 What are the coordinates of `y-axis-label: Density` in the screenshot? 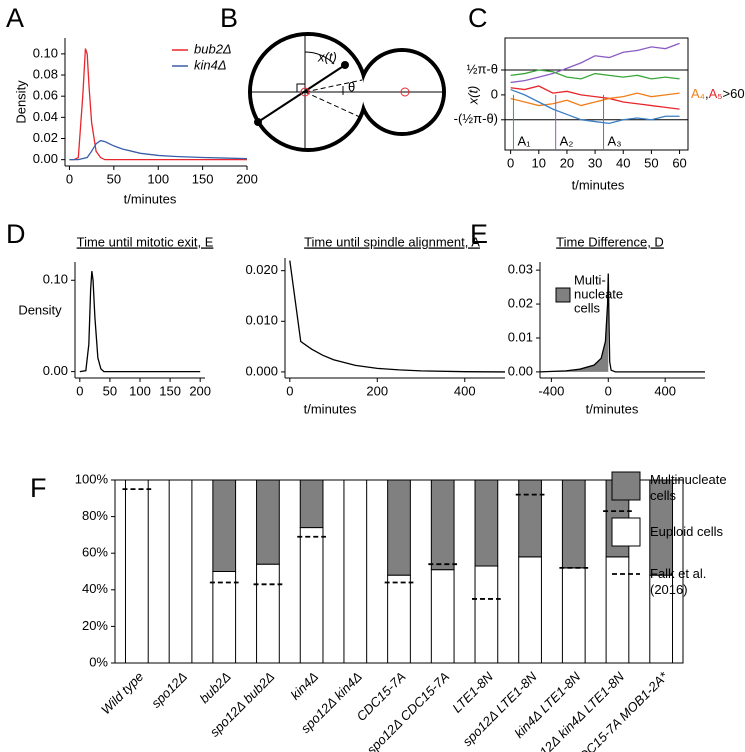 It's located at (20, 102).